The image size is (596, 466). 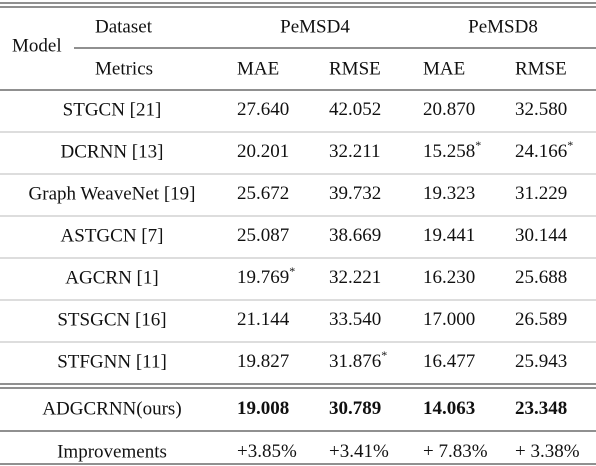 I want to click on cell: +3.85%, so click(x=267, y=451).